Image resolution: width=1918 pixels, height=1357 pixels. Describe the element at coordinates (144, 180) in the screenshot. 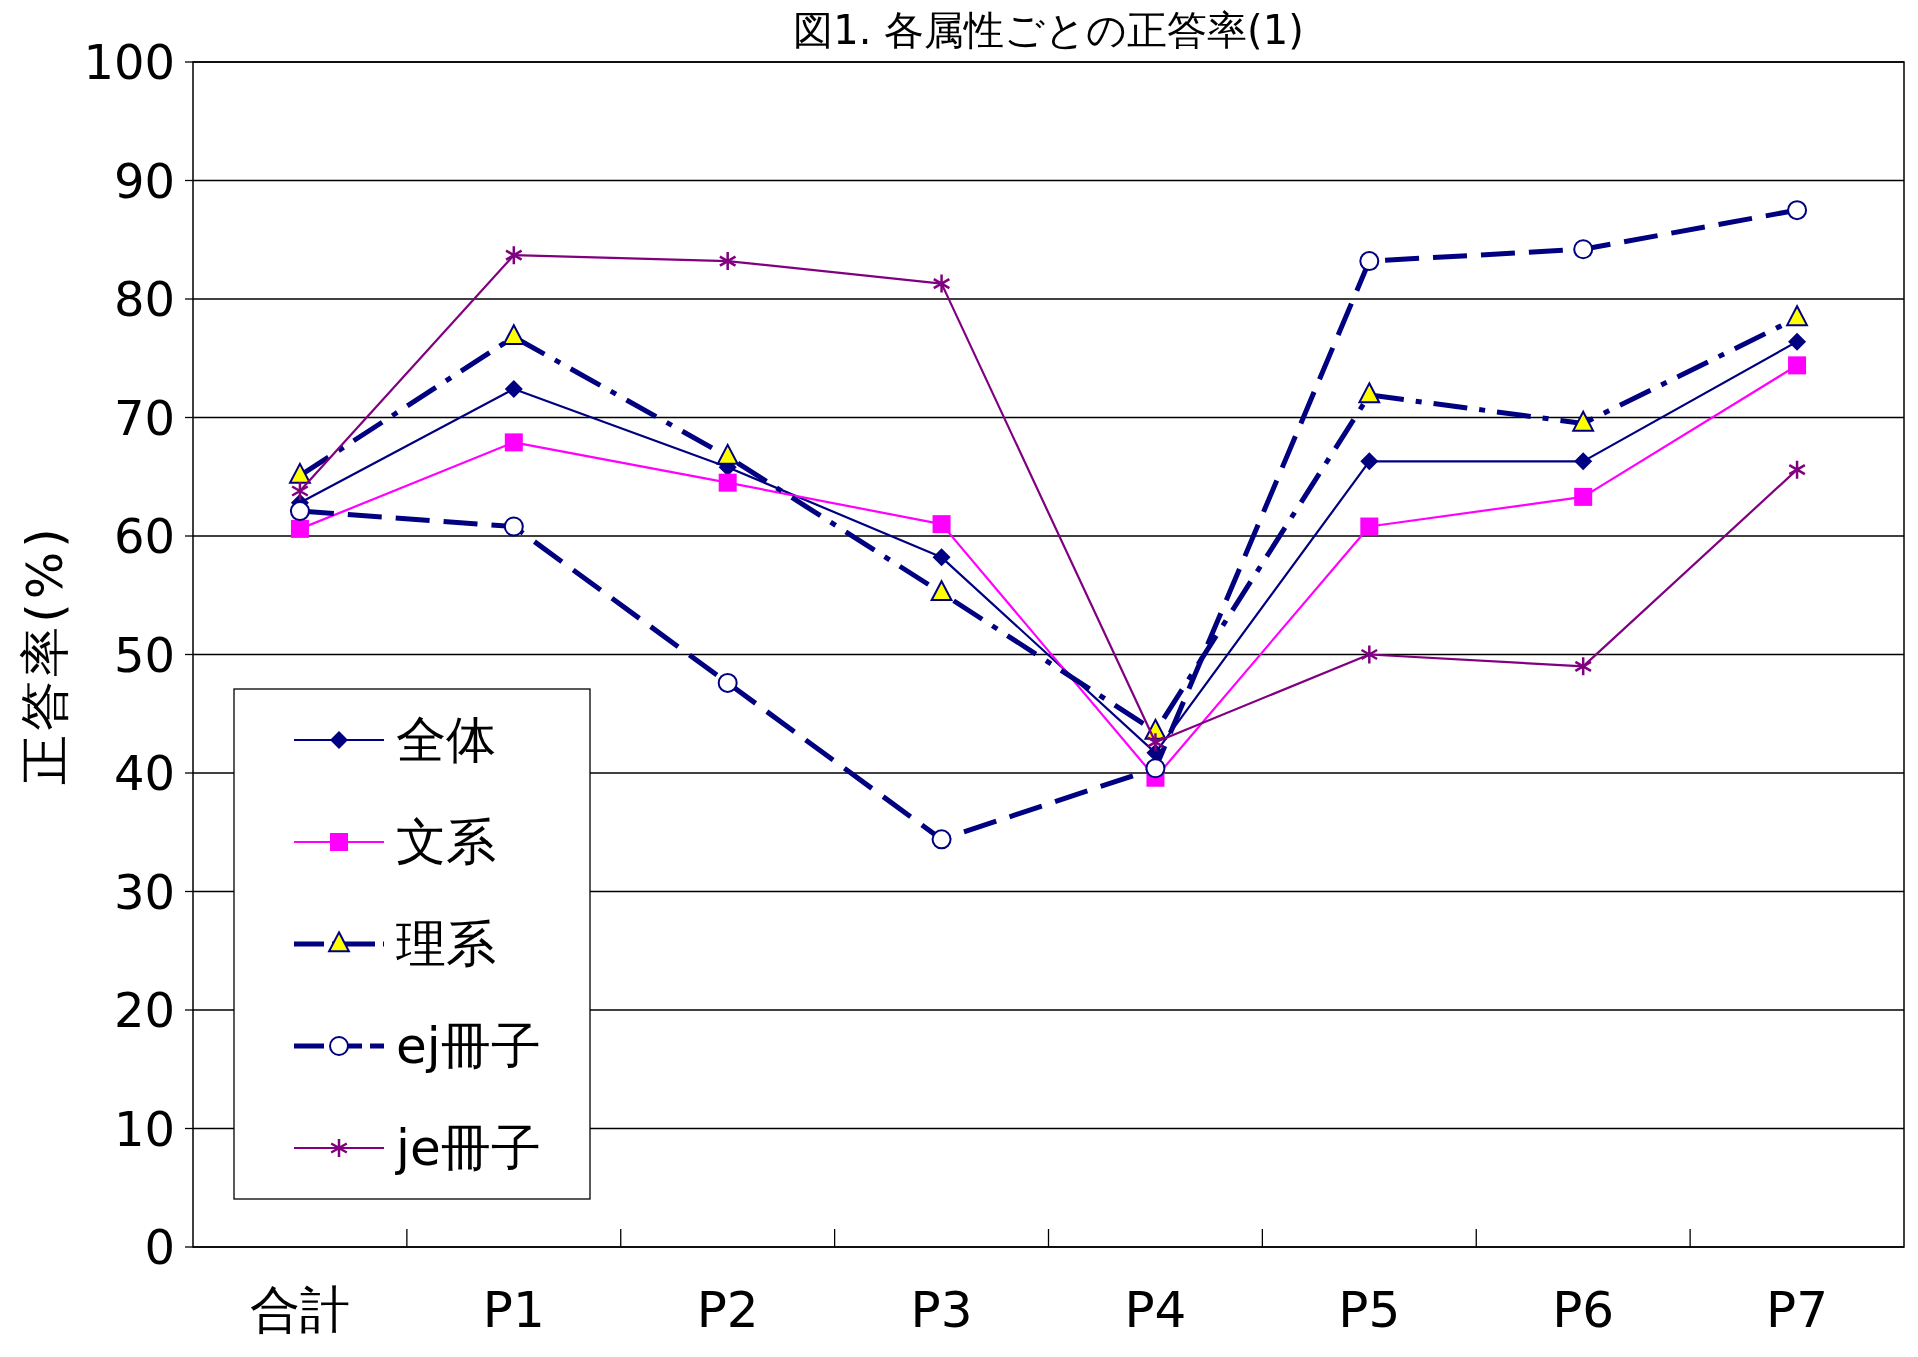

I see `y-tick-label: 90` at that location.